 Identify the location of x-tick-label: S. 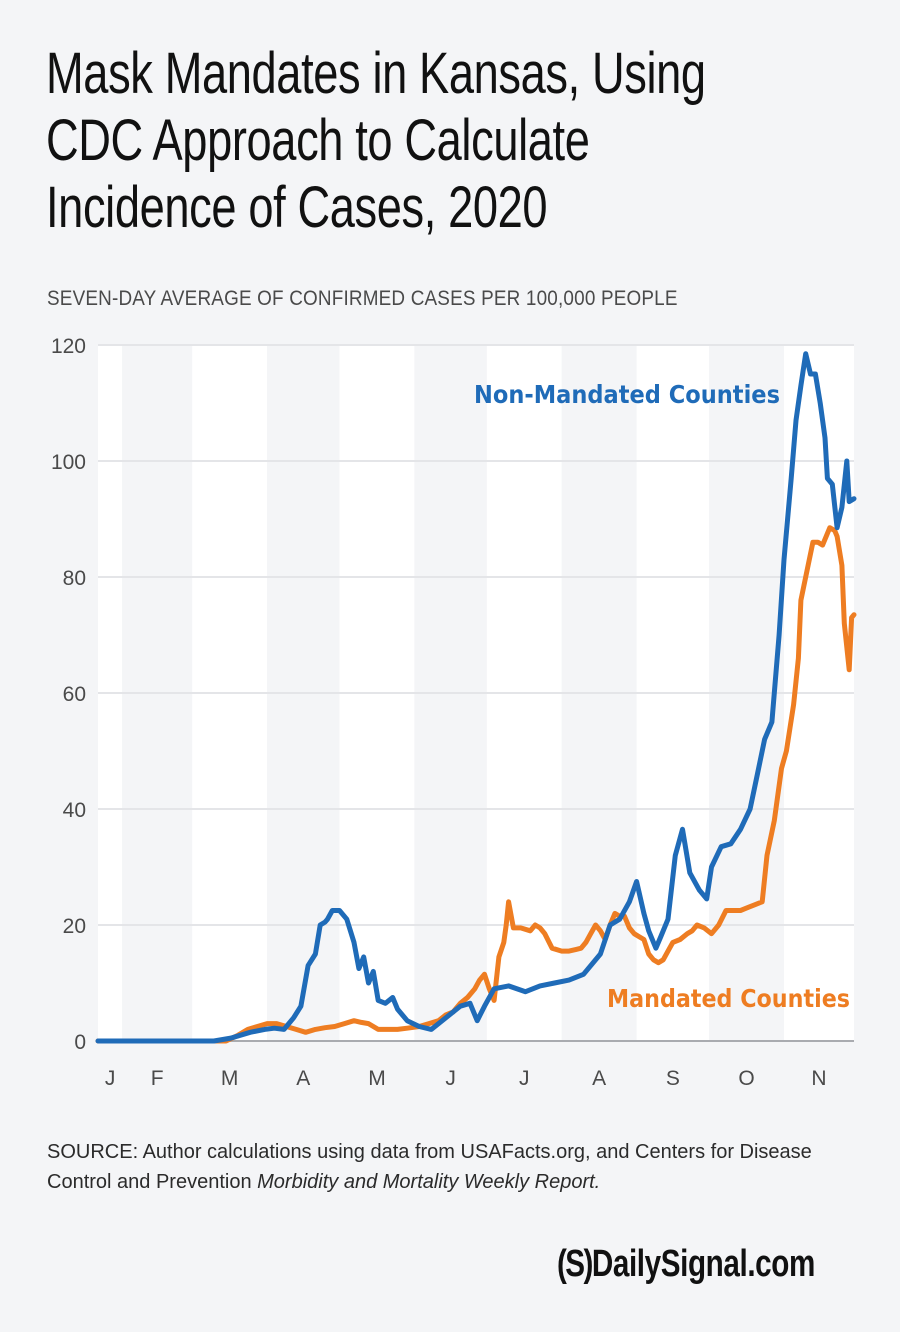
(673, 1078).